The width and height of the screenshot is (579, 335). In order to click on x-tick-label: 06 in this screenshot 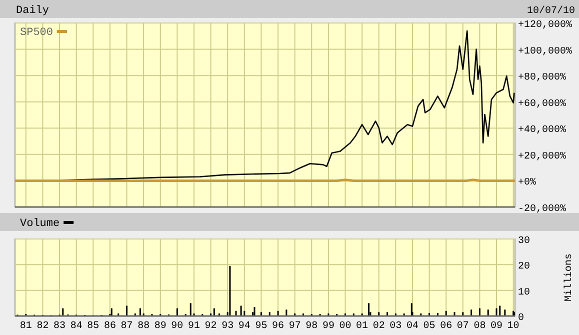, I will do `click(446, 326)`.